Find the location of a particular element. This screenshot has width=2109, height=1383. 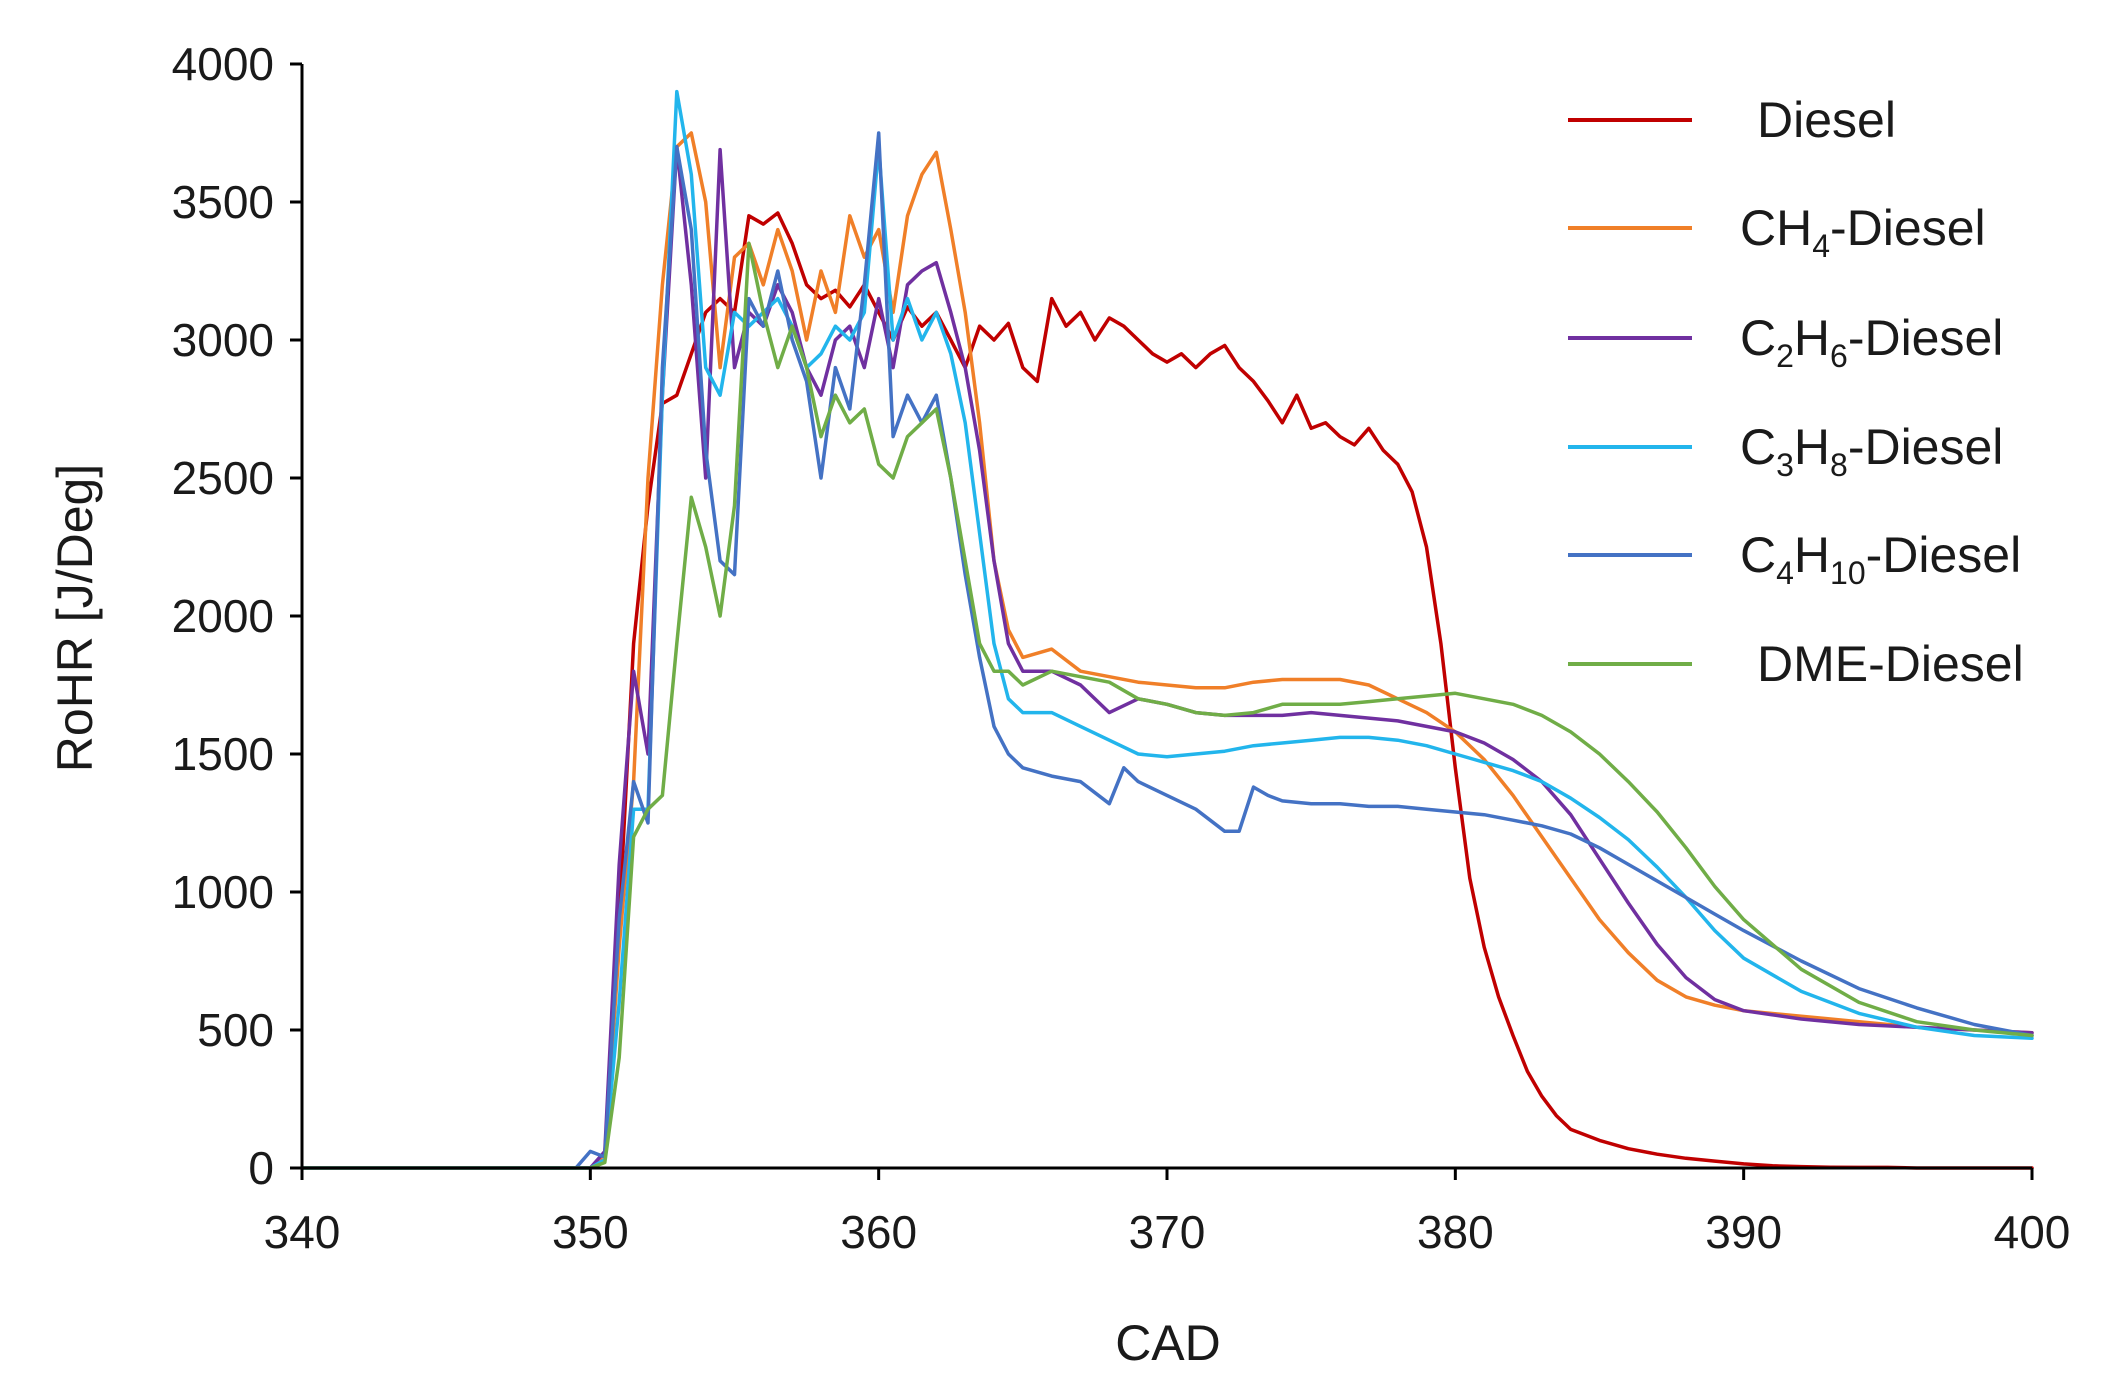

x-tick-label: 340 is located at coordinates (302, 1232).